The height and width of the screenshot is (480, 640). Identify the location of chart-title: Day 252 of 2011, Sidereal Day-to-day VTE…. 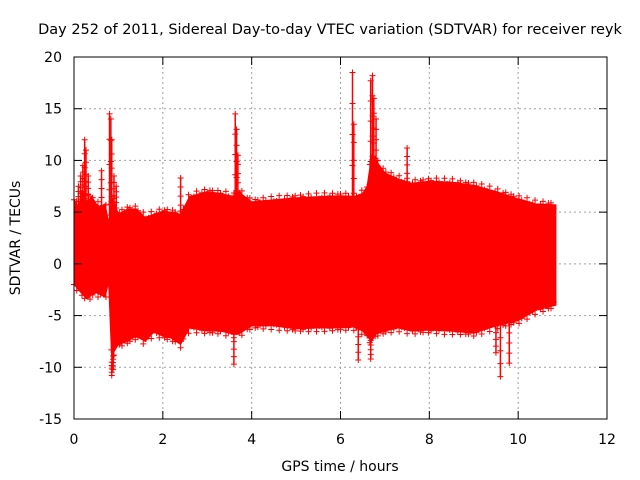
(330, 30).